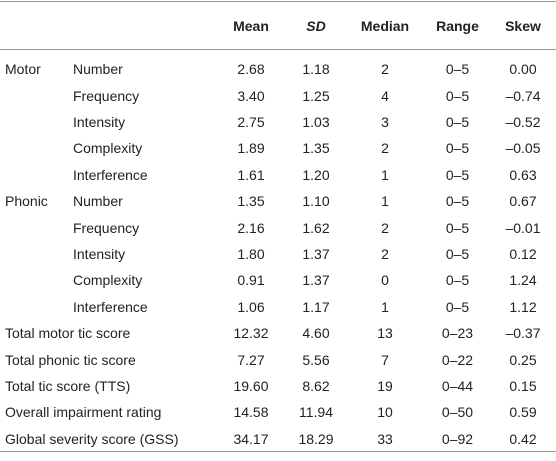  I want to click on group-label: Phonic, so click(26, 201).